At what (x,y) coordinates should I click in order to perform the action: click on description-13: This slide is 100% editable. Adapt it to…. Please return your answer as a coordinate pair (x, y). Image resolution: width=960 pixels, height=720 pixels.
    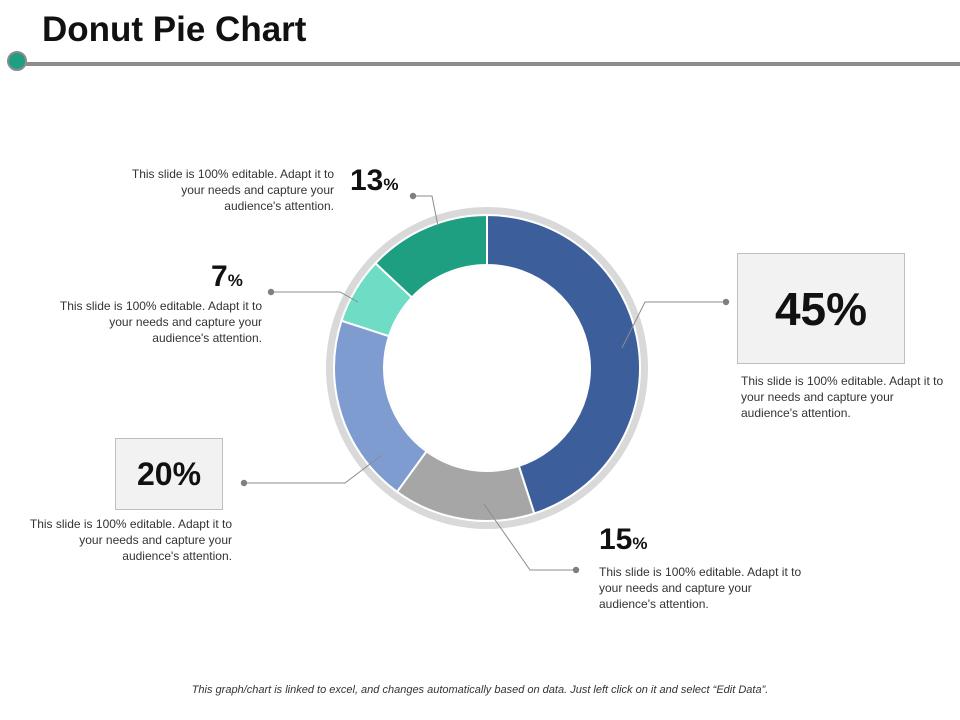
    Looking at the image, I should click on (232, 190).